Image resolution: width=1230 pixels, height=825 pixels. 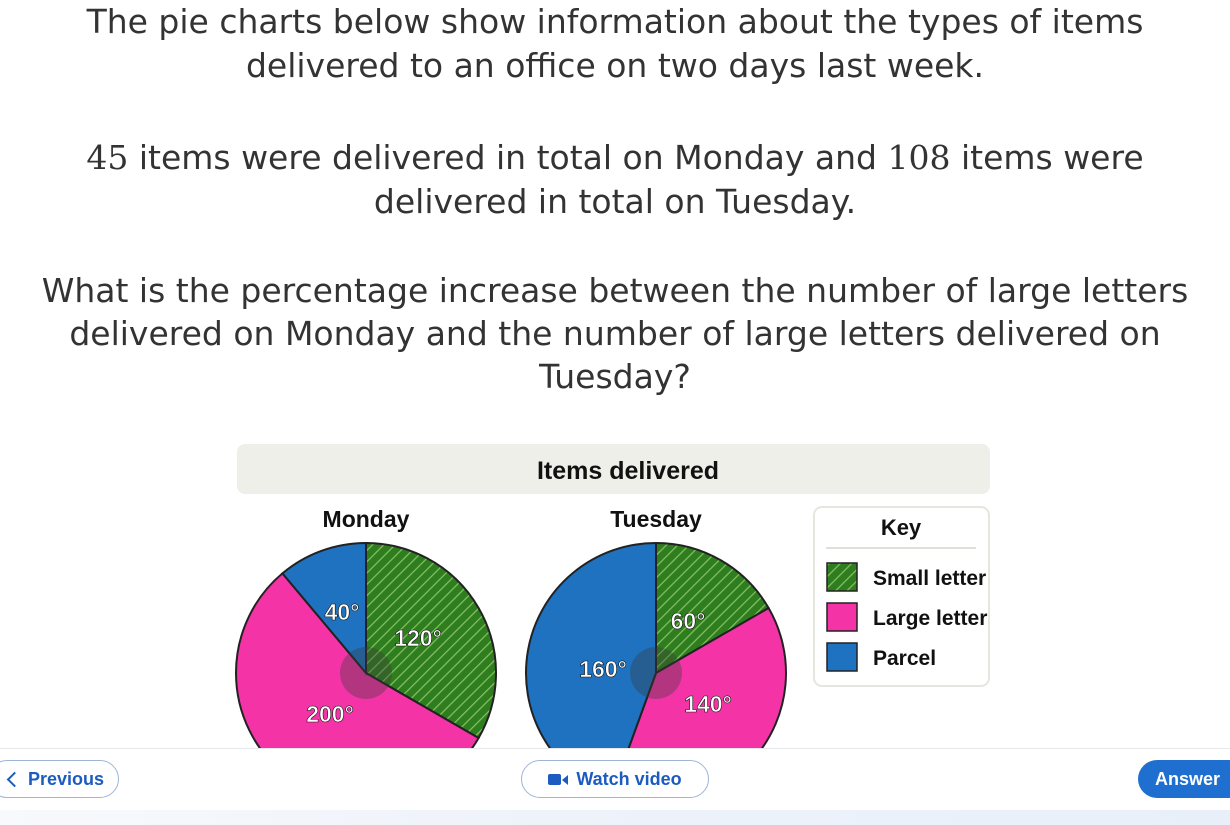 I want to click on pie-slice-tuesday-parcel, so click(x=591, y=644).